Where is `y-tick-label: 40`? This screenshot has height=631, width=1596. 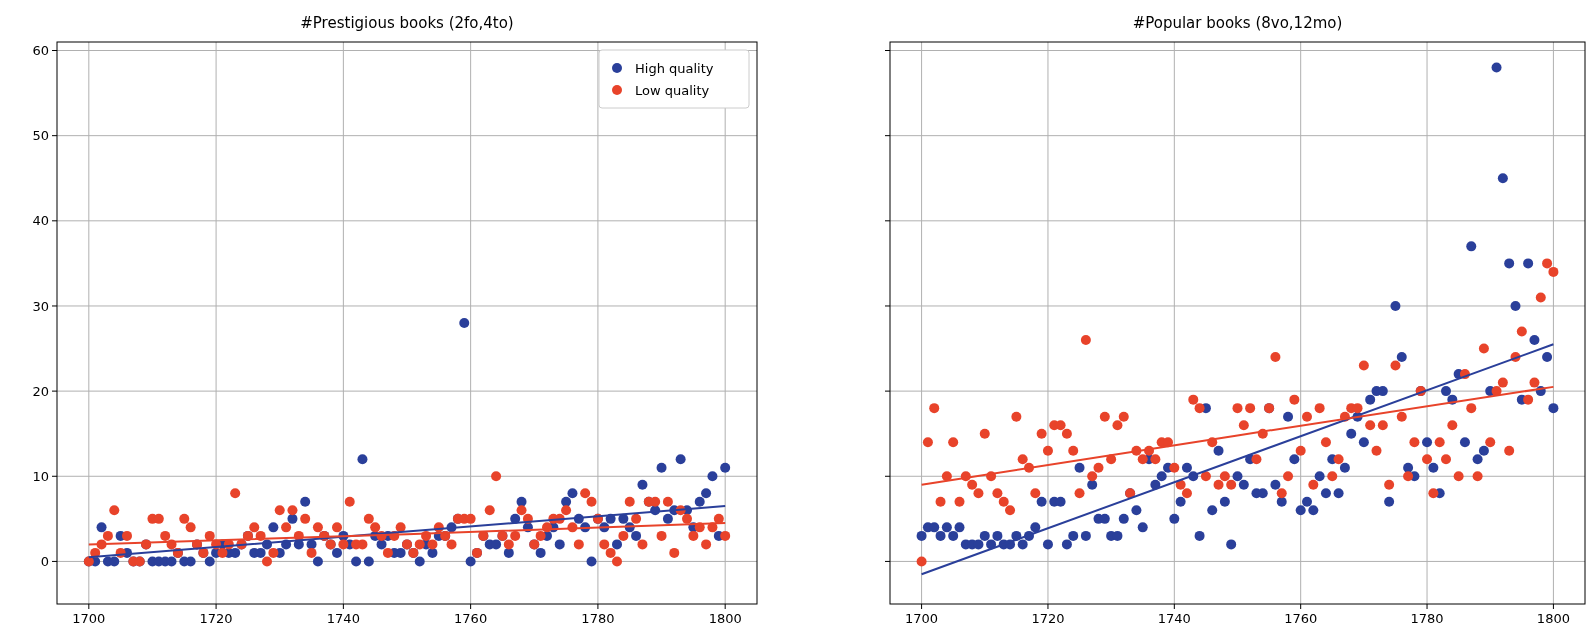 y-tick-label: 40 is located at coordinates (40, 221).